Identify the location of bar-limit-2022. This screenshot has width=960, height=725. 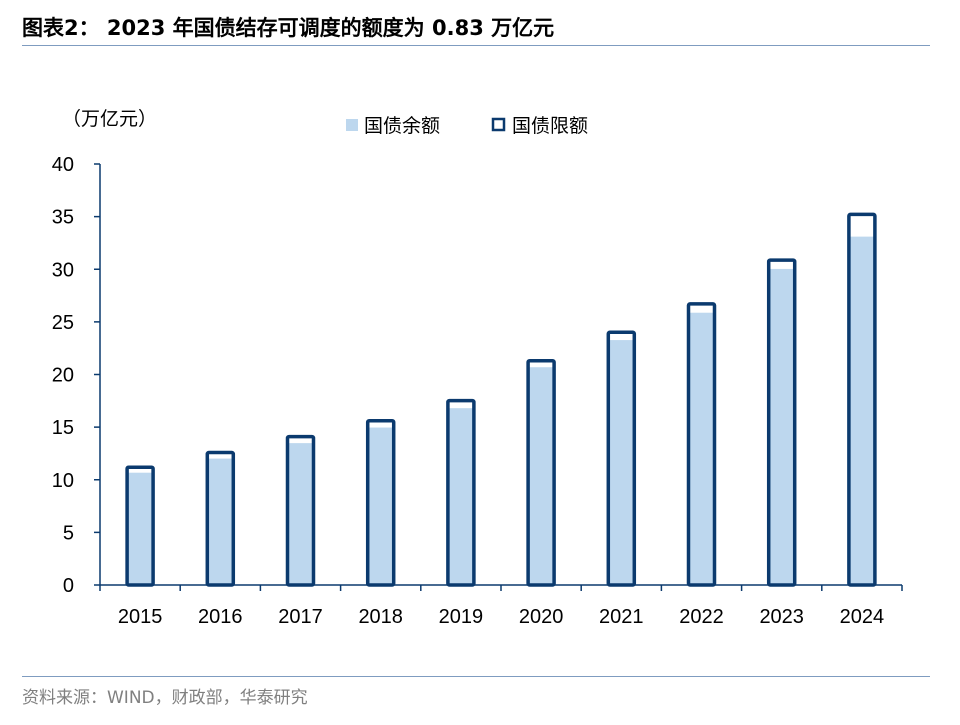
(701, 444).